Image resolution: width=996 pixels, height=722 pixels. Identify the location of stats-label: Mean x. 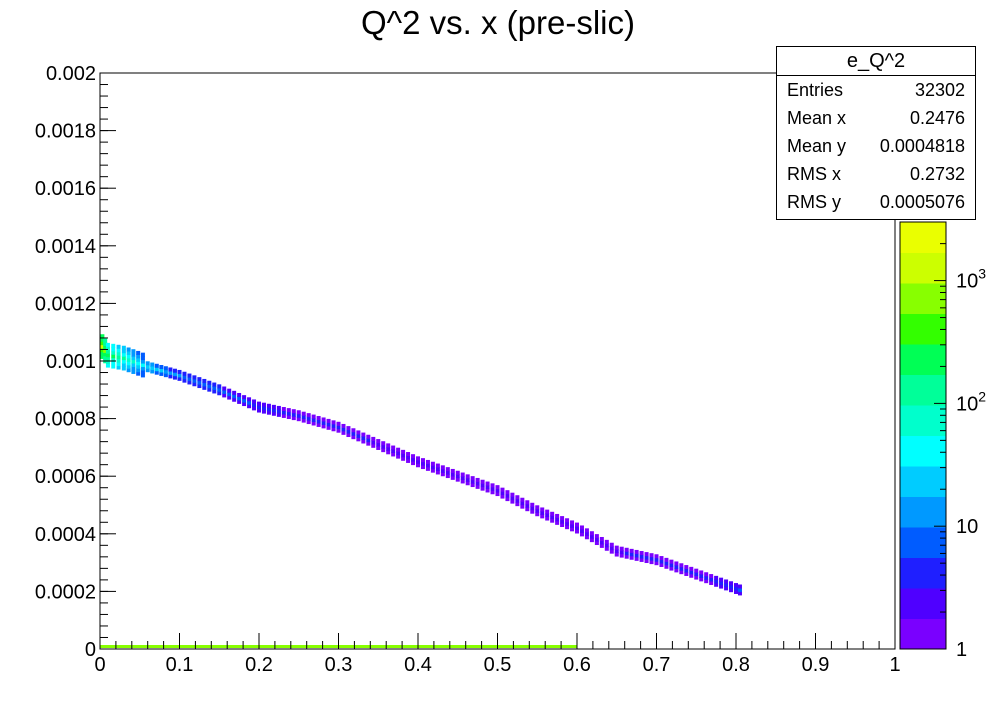
(817, 117).